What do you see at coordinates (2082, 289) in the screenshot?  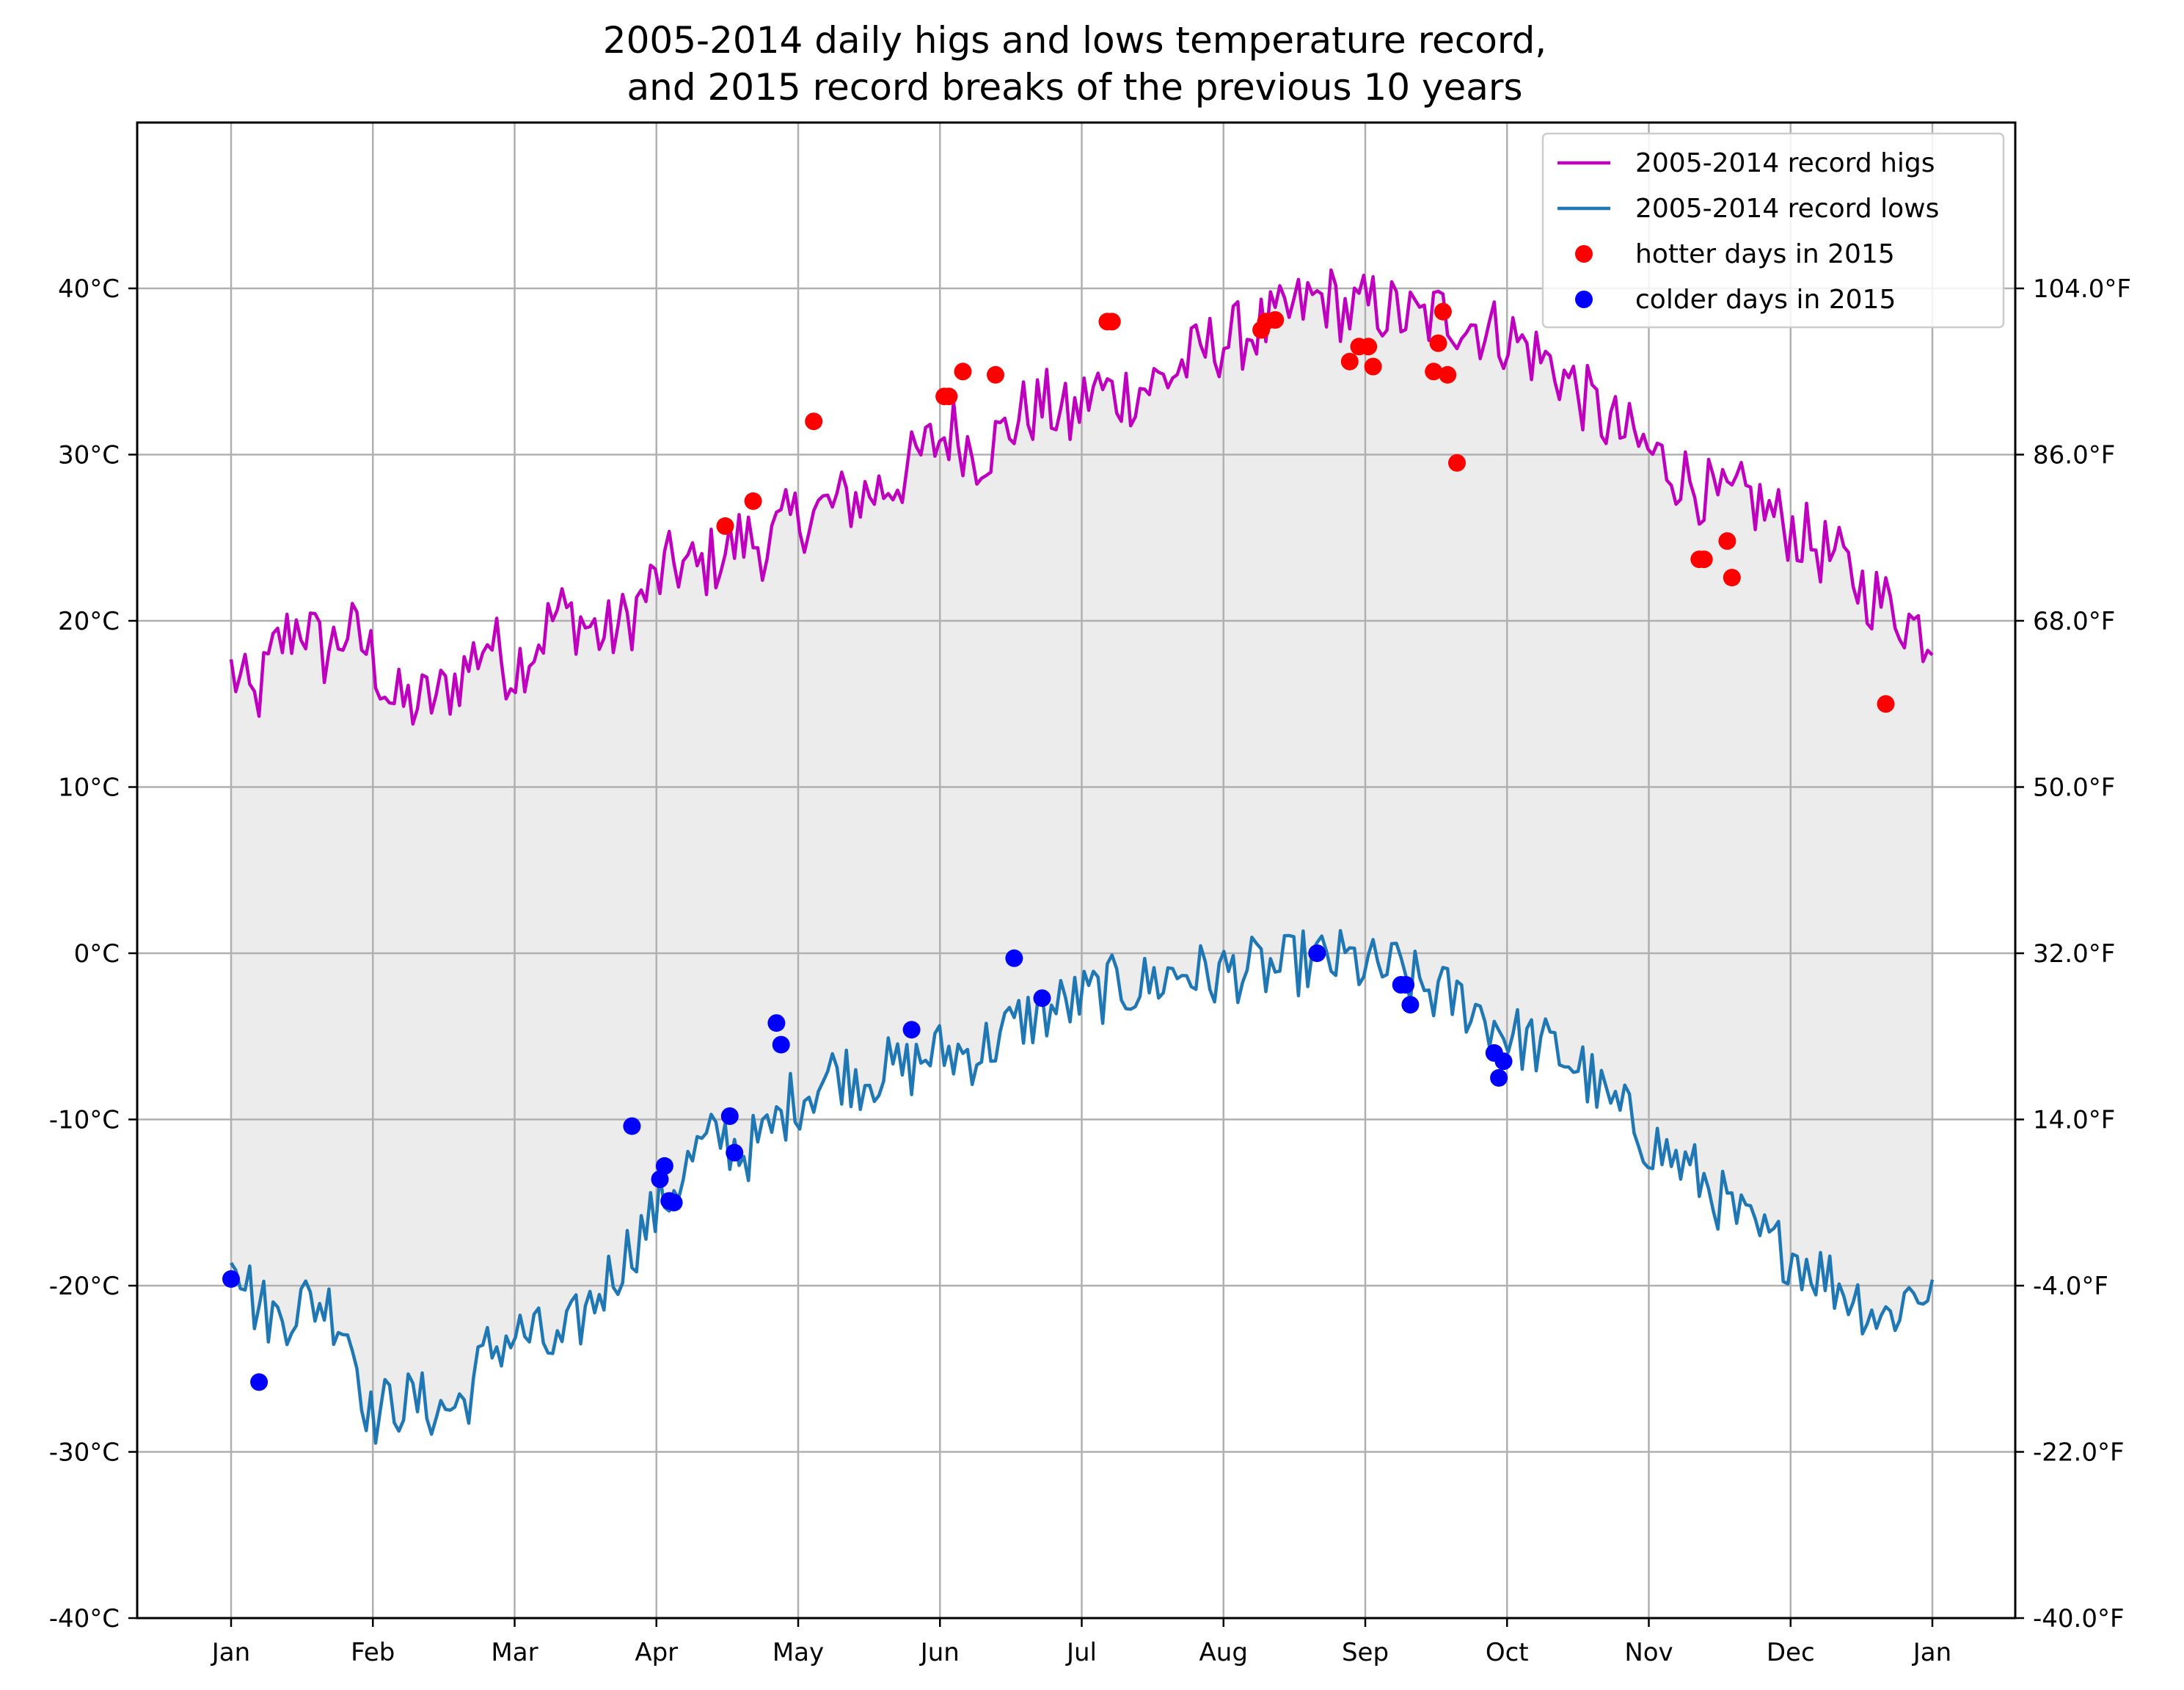 I see `y-tick-label-right: 104.0°F` at bounding box center [2082, 289].